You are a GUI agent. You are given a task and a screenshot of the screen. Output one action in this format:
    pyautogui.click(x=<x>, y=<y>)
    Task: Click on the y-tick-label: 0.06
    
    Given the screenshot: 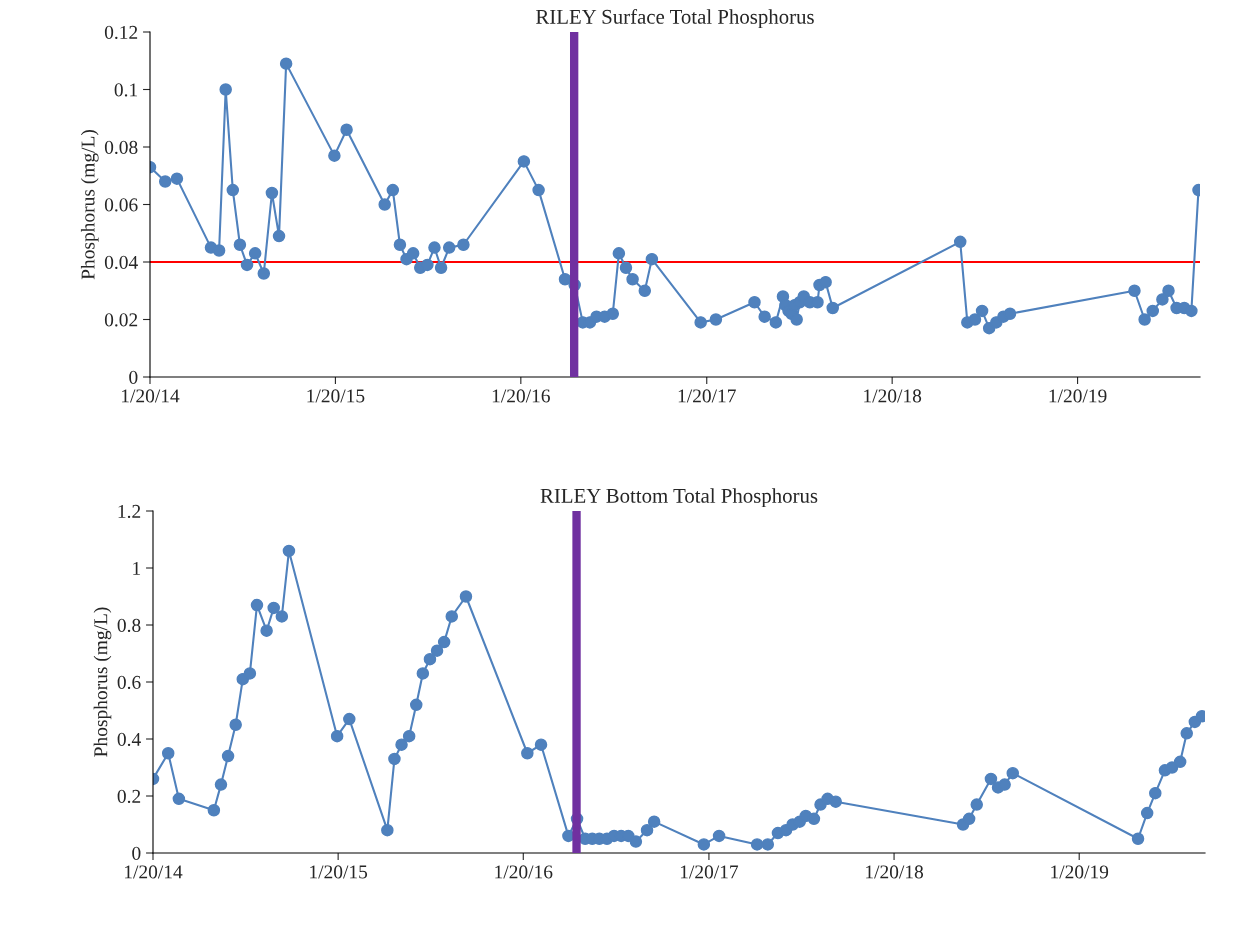 What is the action you would take?
    pyautogui.click(x=121, y=205)
    